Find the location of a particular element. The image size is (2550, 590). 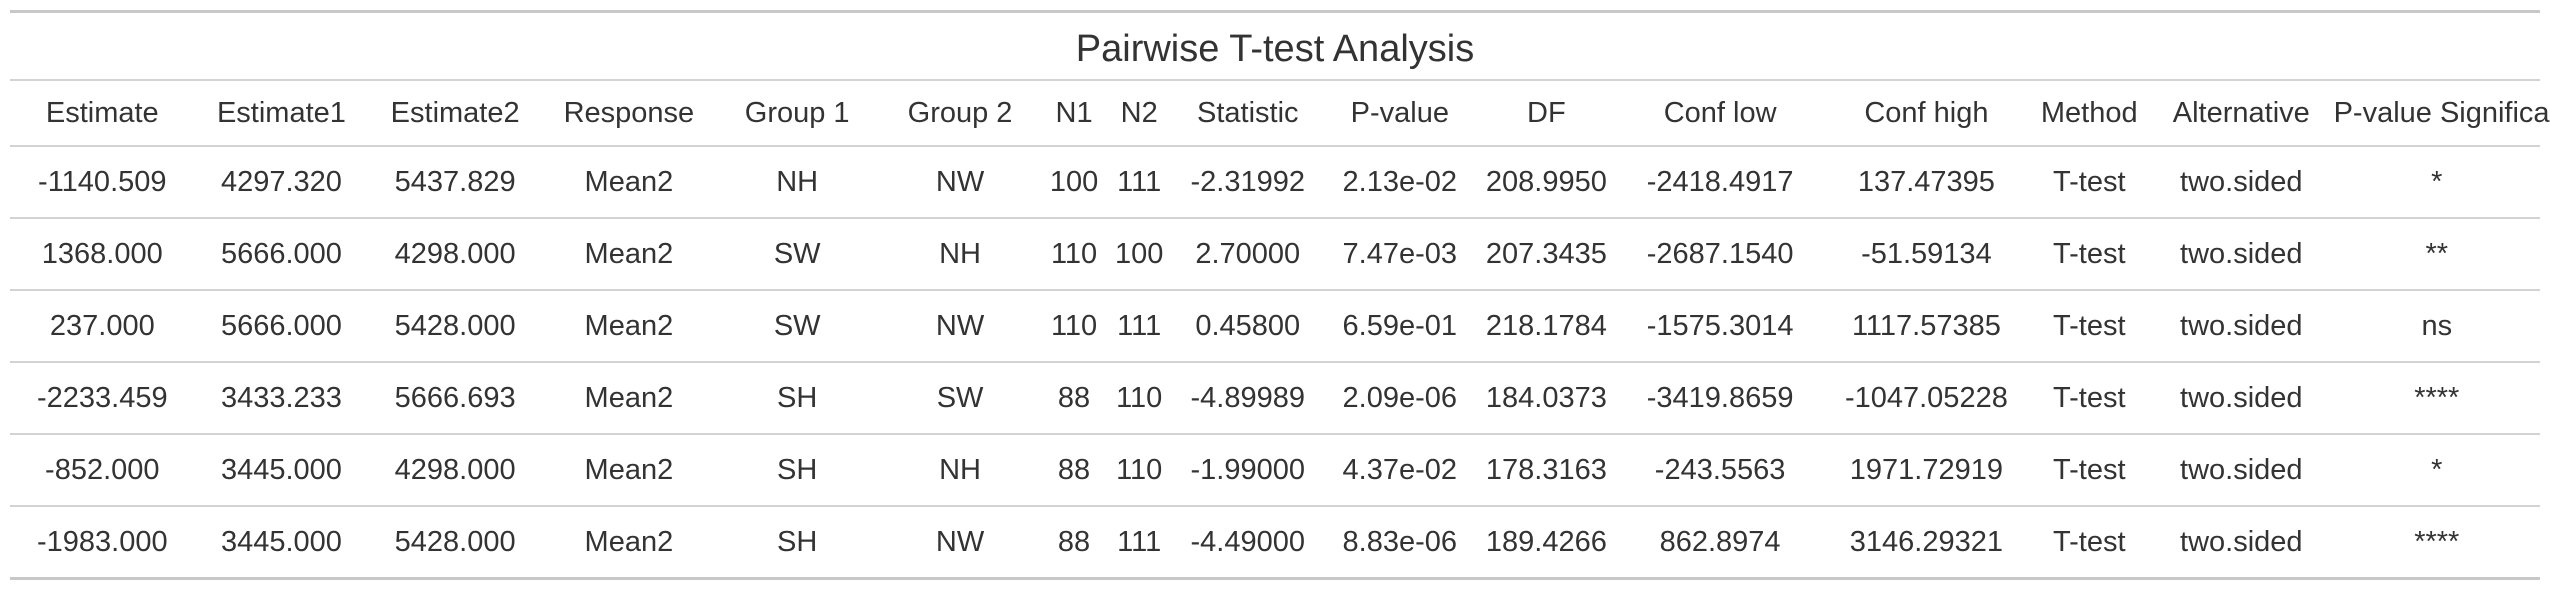

cell-n1: 110 is located at coordinates (1074, 326).